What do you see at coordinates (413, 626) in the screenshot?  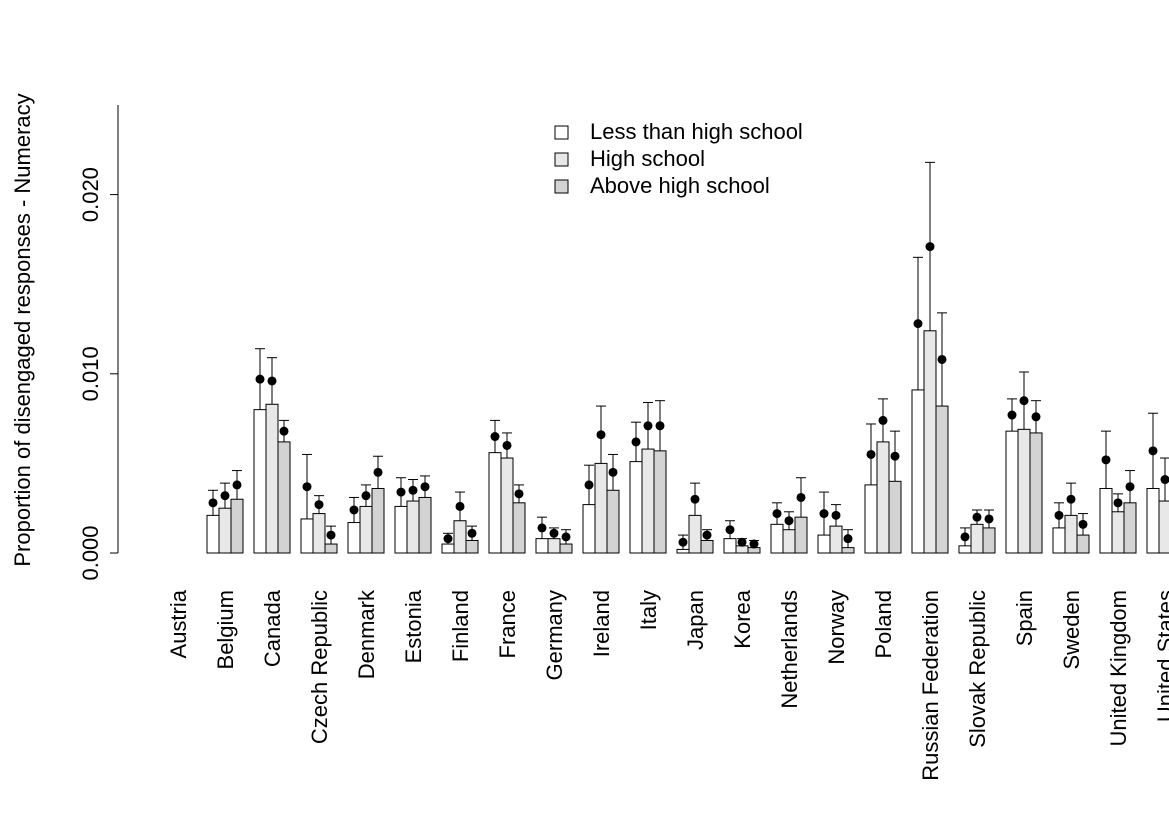 I see `x-tick-label: Estonia` at bounding box center [413, 626].